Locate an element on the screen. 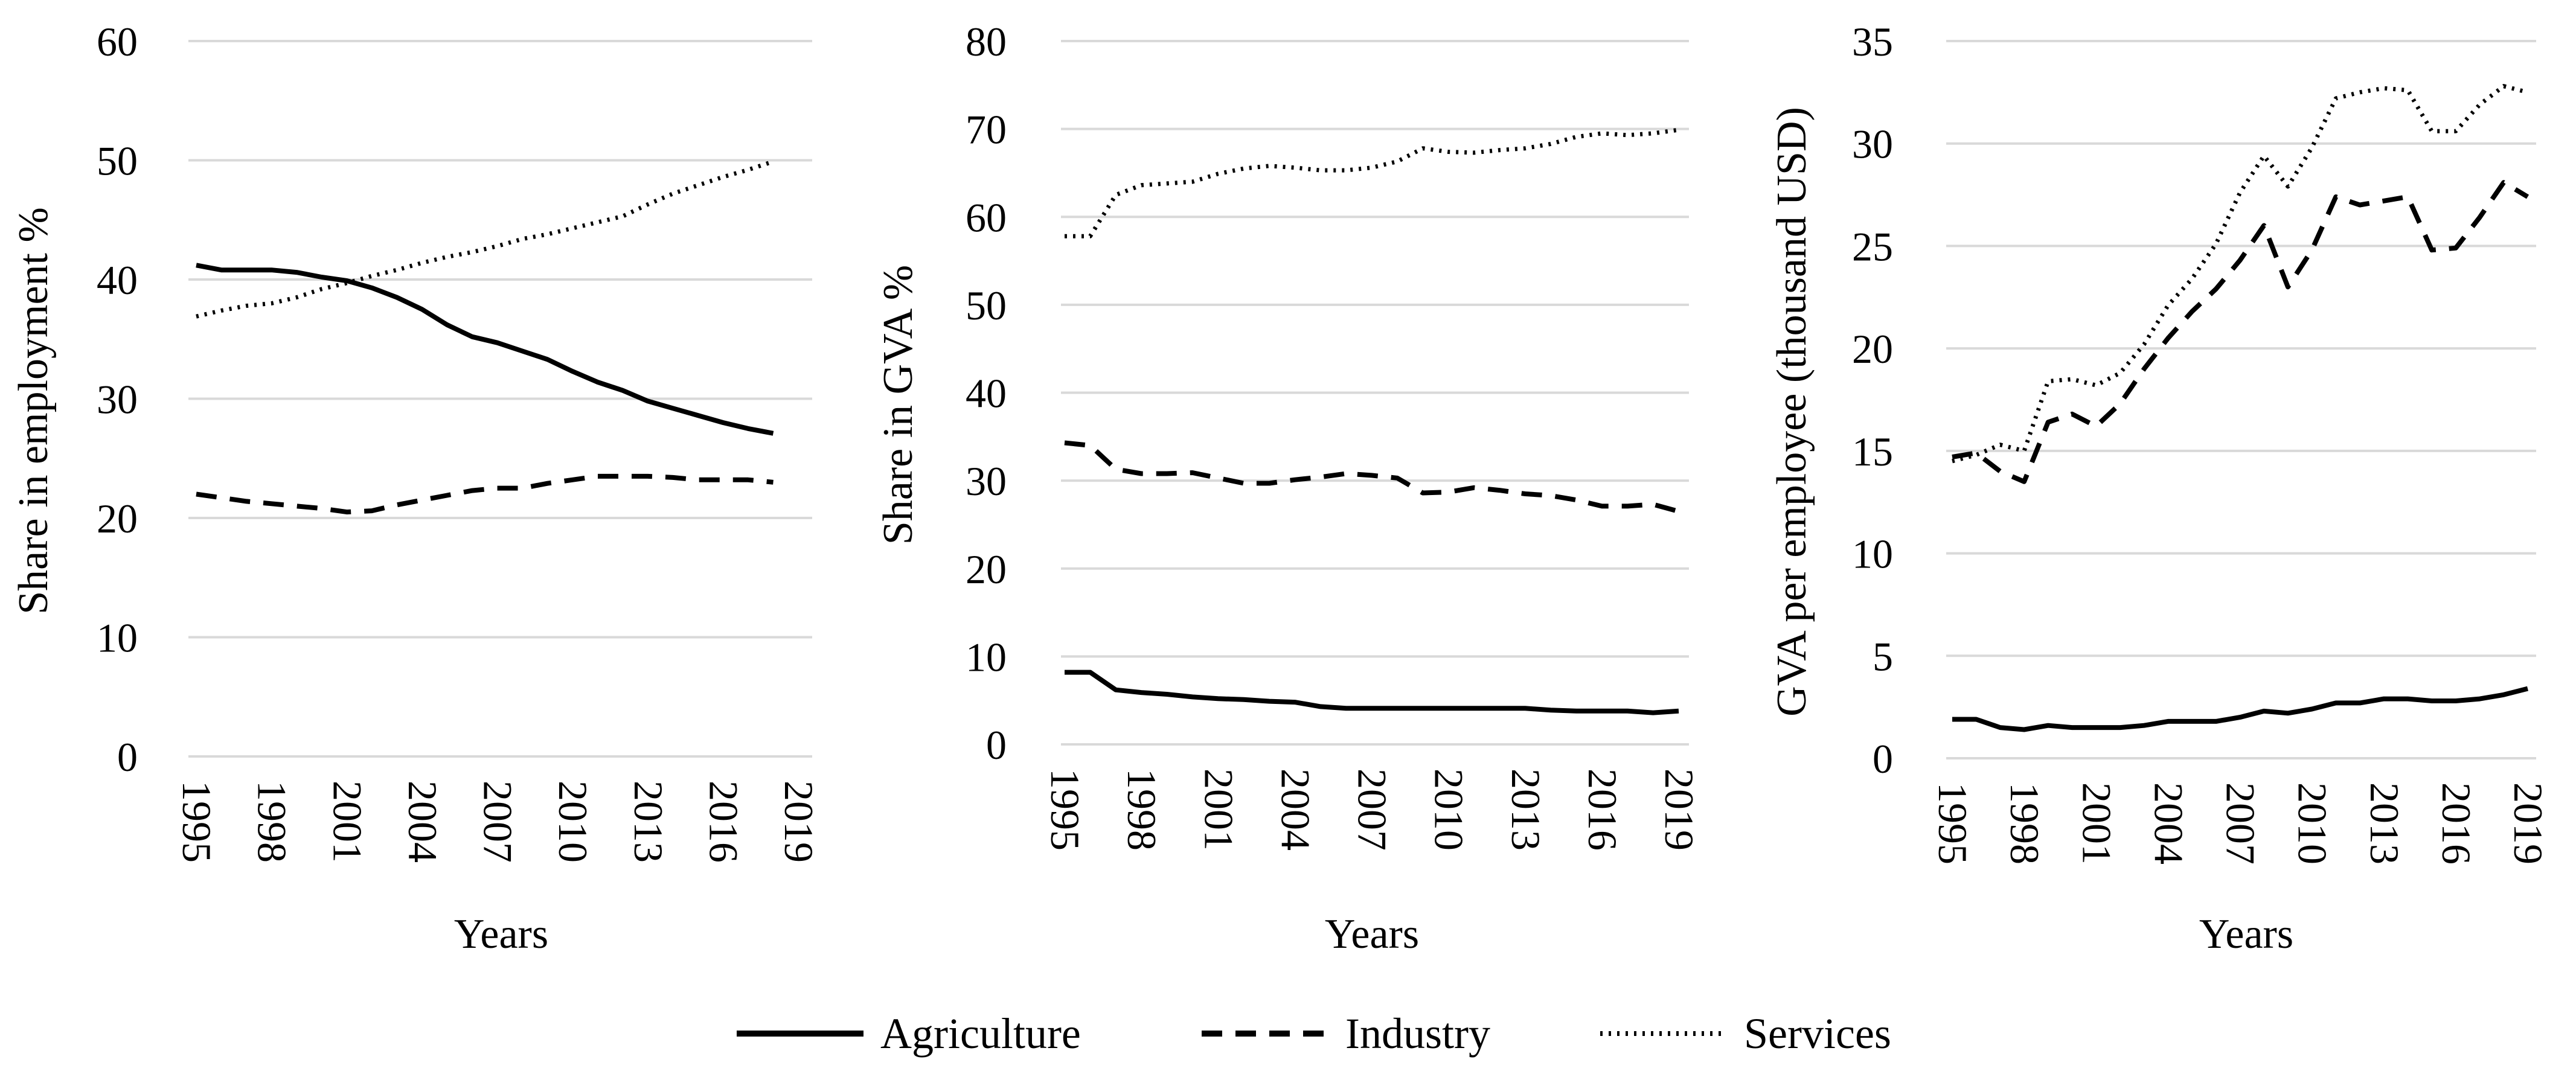 The image size is (2576, 1074). y-tick-label: 35 is located at coordinates (1872, 42).